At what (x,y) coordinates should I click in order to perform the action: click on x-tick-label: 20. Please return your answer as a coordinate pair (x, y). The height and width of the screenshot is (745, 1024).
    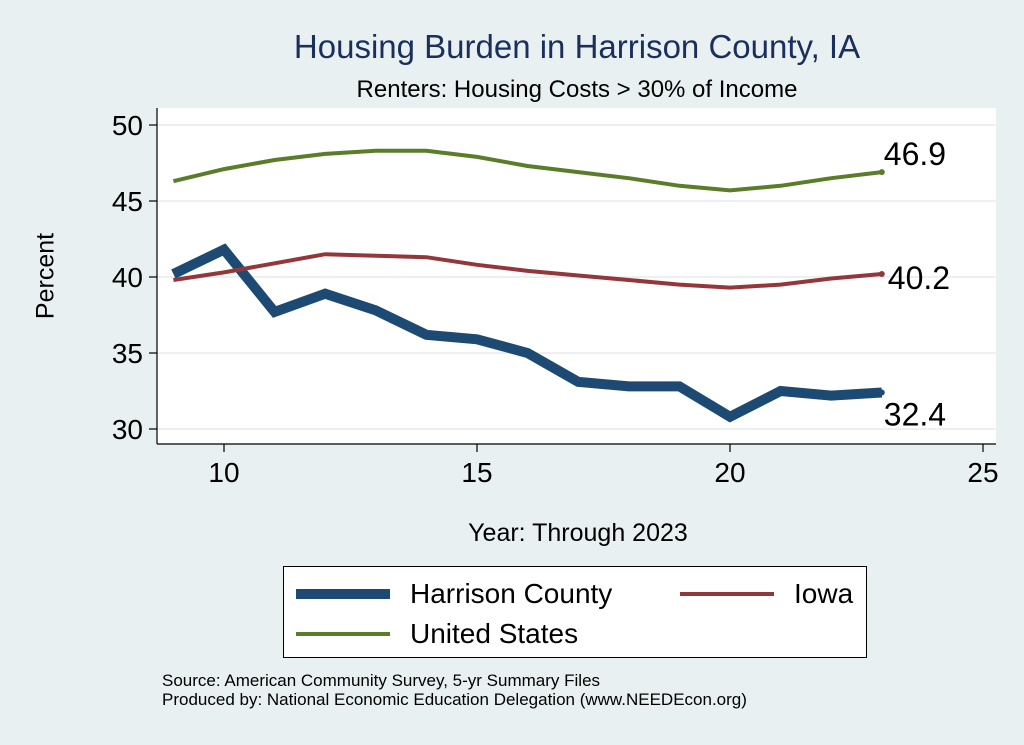
    Looking at the image, I should click on (729, 472).